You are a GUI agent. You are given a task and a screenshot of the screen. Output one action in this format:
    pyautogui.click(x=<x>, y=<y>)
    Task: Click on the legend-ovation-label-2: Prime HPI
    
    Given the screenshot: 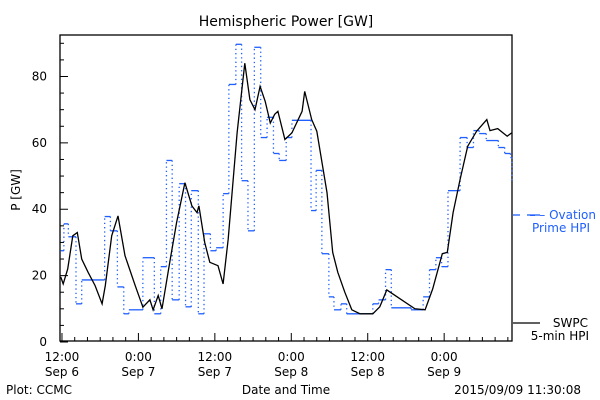 What is the action you would take?
    pyautogui.click(x=561, y=228)
    